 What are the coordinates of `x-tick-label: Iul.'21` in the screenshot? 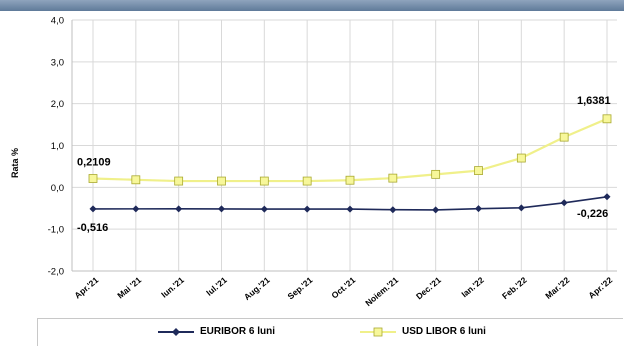 It's located at (216, 286).